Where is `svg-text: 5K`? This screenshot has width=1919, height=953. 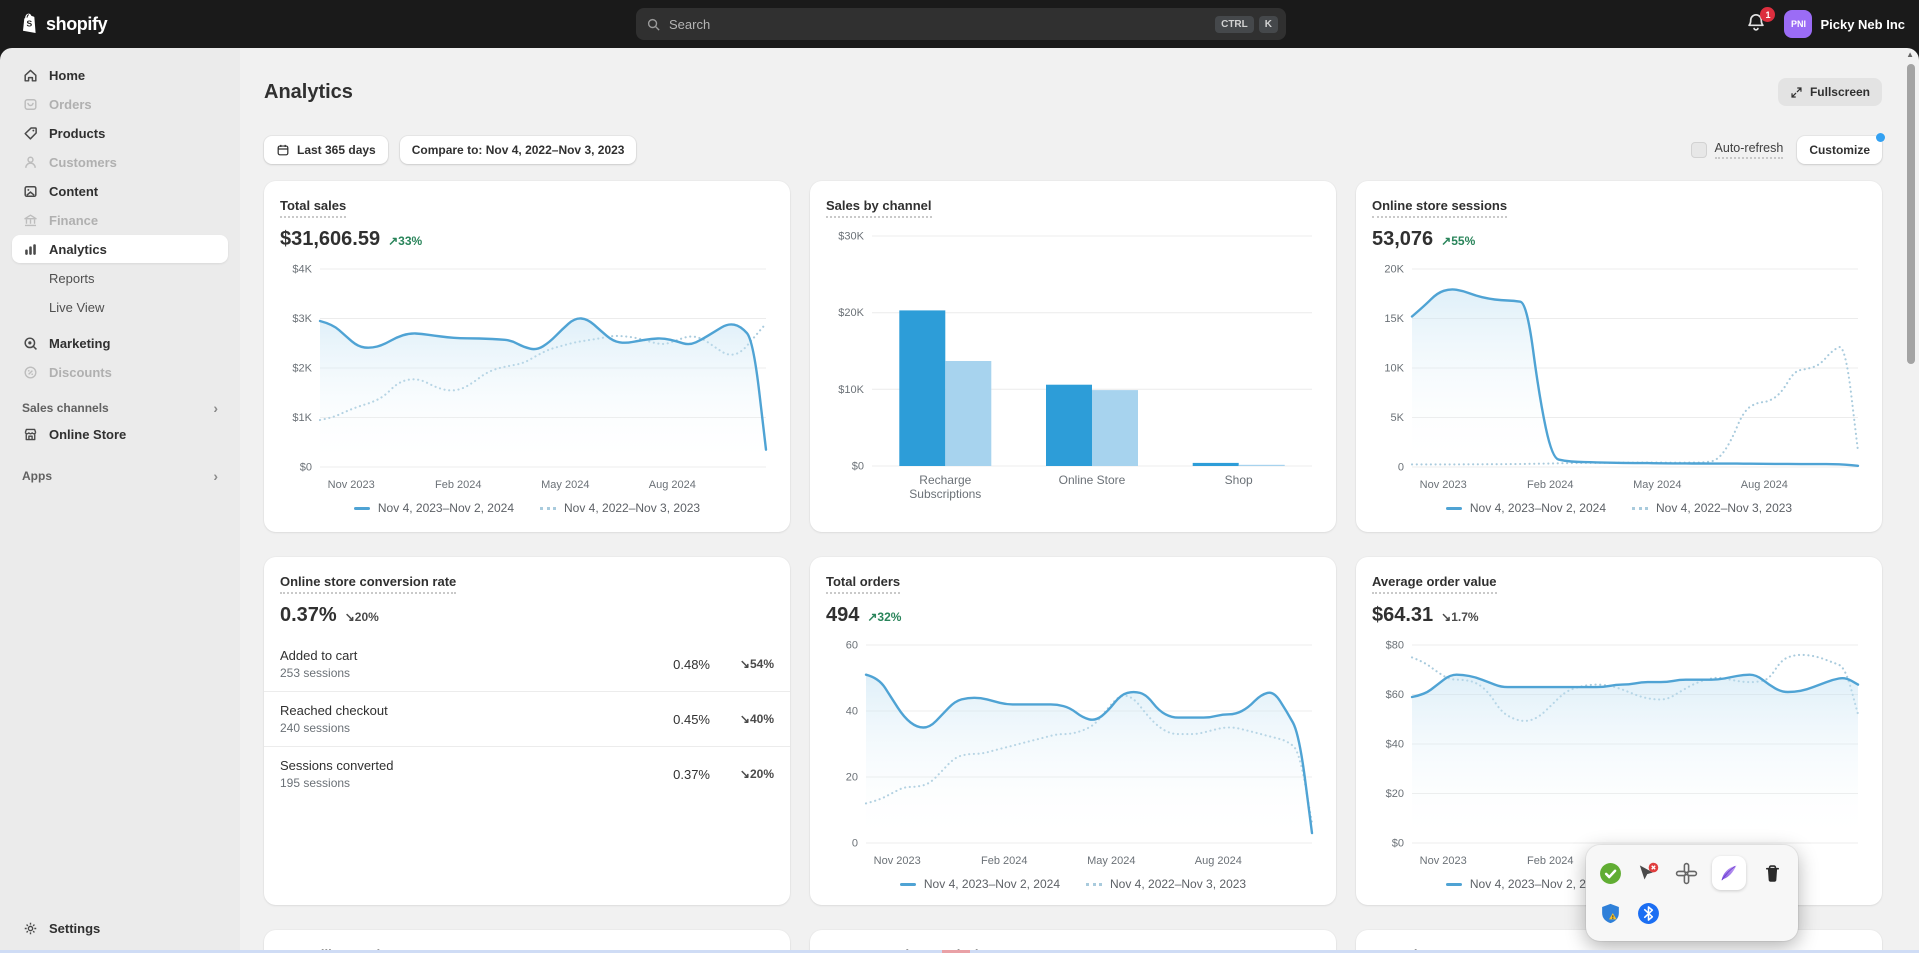
svg-text: 5K is located at coordinates (1398, 418).